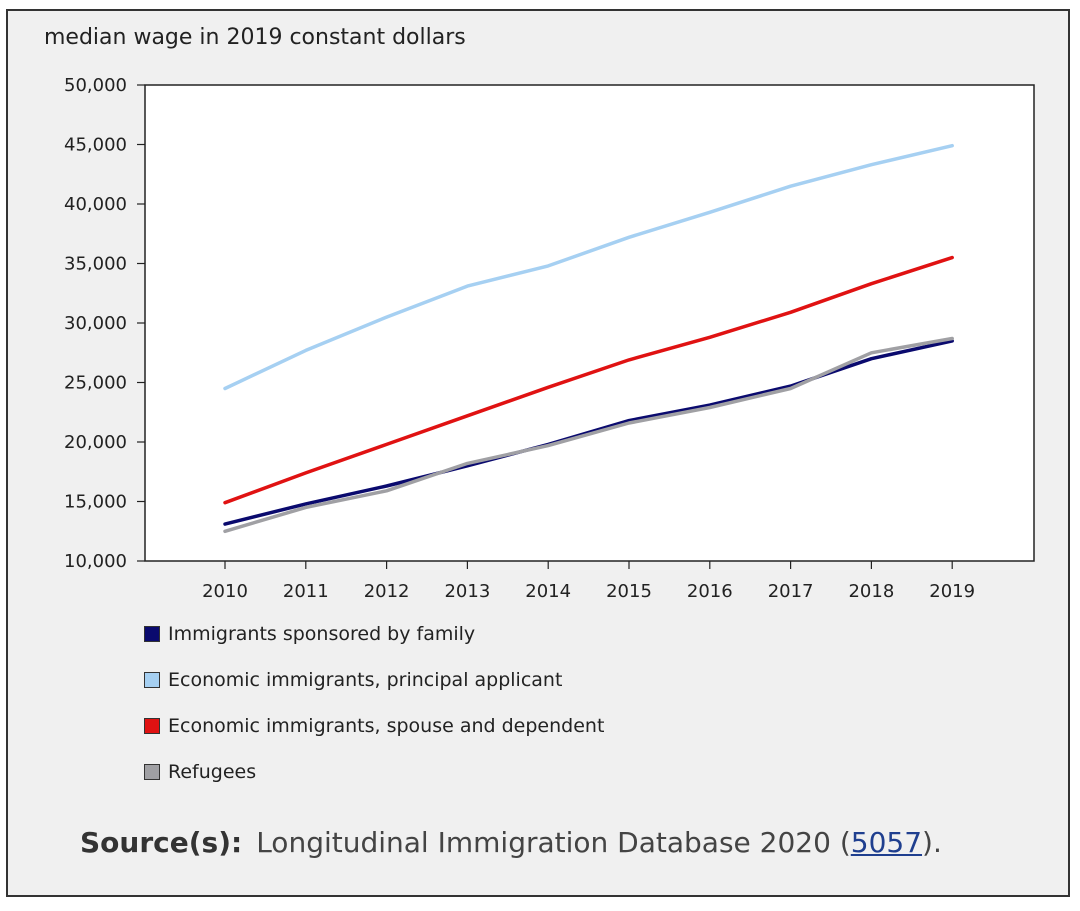 This screenshot has width=1080, height=911. What do you see at coordinates (871, 591) in the screenshot?
I see `x-tick-label: 2018` at bounding box center [871, 591].